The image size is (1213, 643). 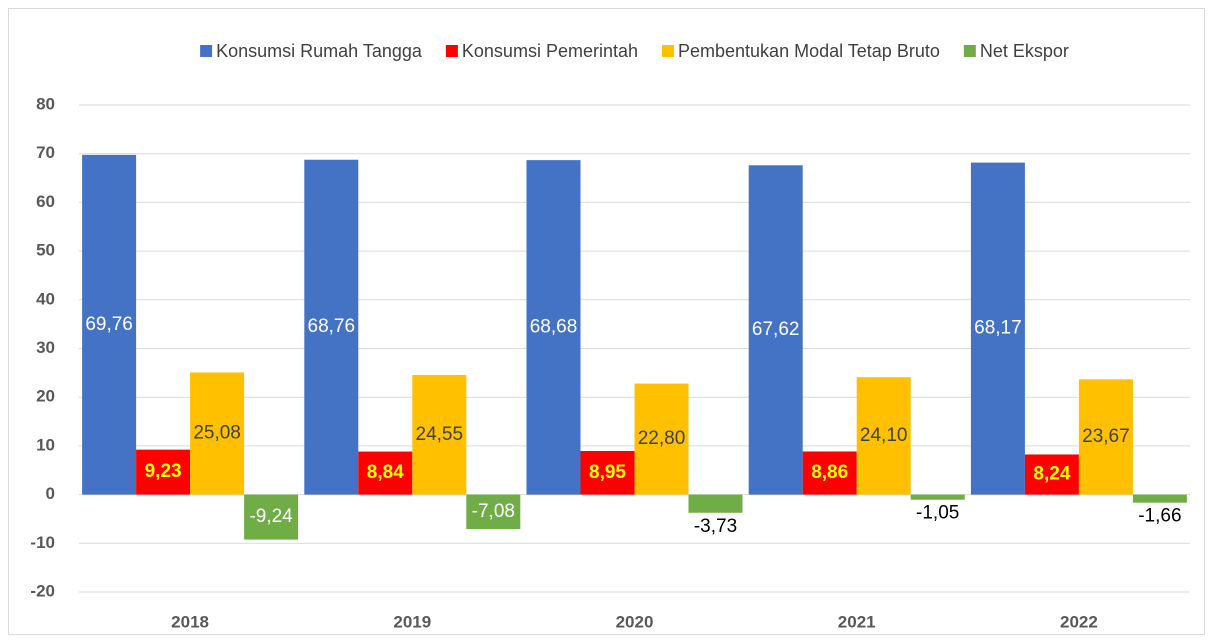 What do you see at coordinates (45, 250) in the screenshot?
I see `y-tick-label: 50` at bounding box center [45, 250].